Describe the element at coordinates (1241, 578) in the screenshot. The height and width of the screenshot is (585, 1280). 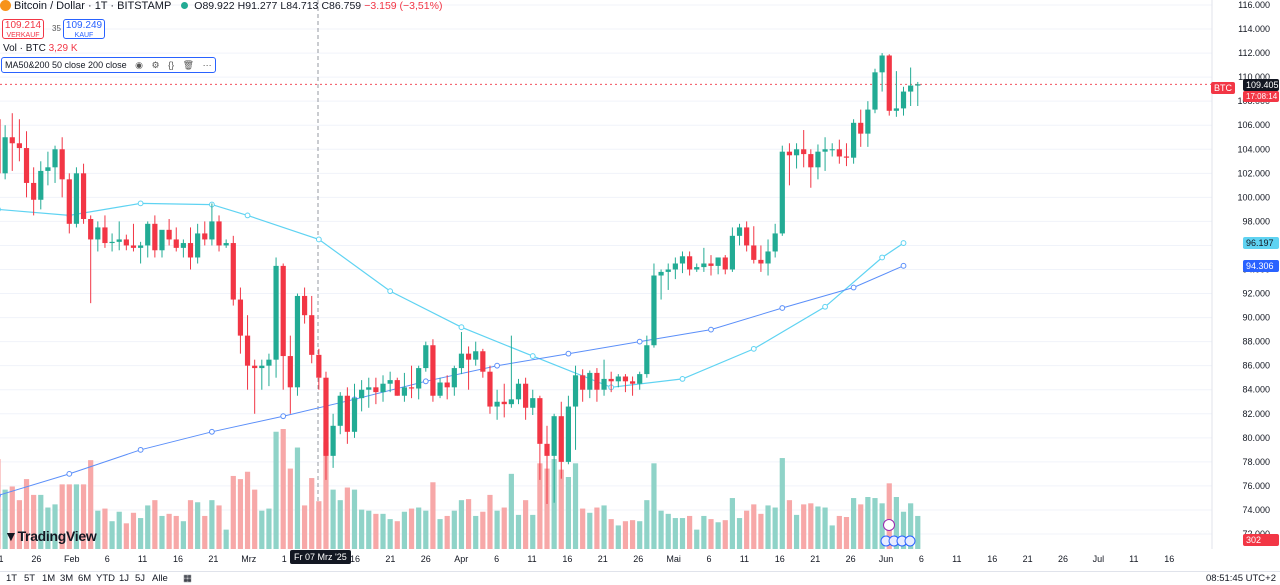
I see `clock: 08:51:45 UTC+2` at that location.